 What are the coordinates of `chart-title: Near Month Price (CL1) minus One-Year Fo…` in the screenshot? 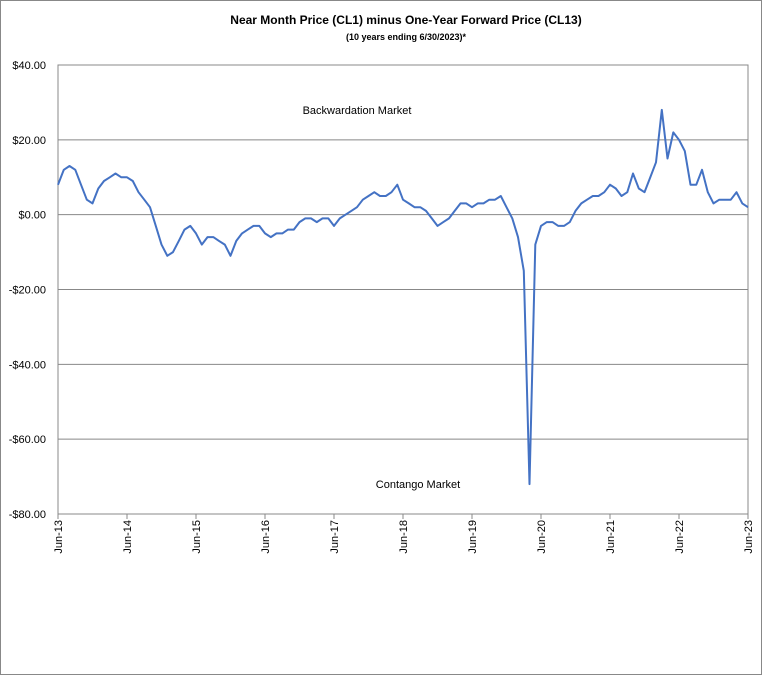 It's located at (405, 20).